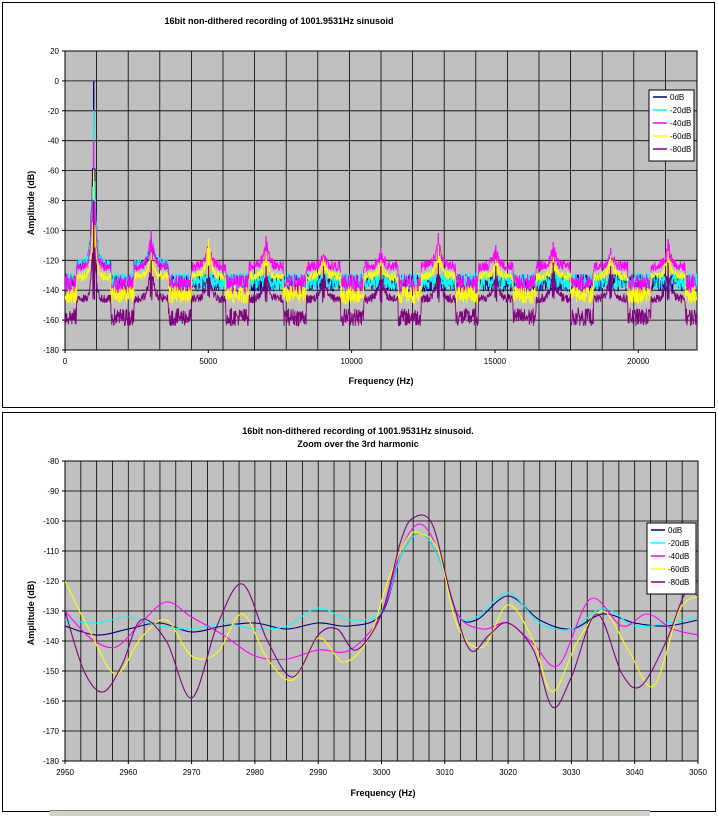 The width and height of the screenshot is (718, 816). What do you see at coordinates (51, 731) in the screenshot?
I see `y-tick-label: -170` at bounding box center [51, 731].